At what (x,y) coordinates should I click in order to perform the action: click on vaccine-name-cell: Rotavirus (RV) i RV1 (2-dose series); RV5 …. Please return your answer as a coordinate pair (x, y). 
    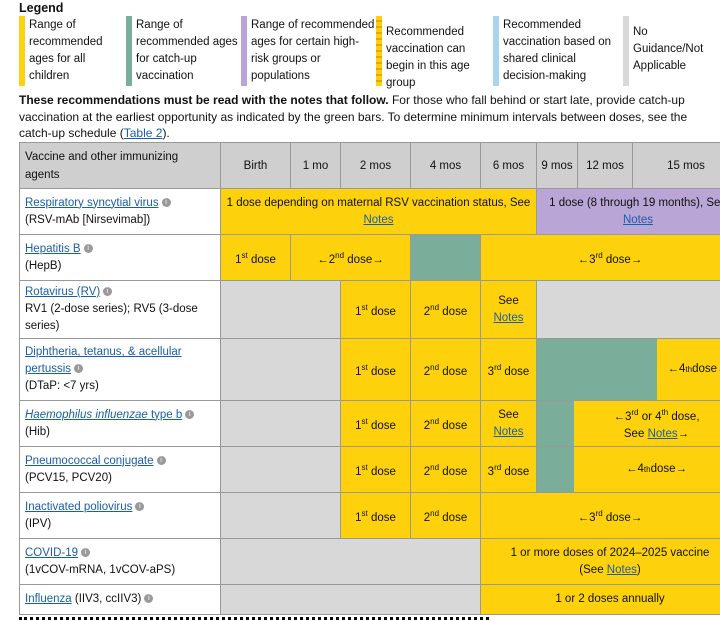
    Looking at the image, I should click on (120, 309).